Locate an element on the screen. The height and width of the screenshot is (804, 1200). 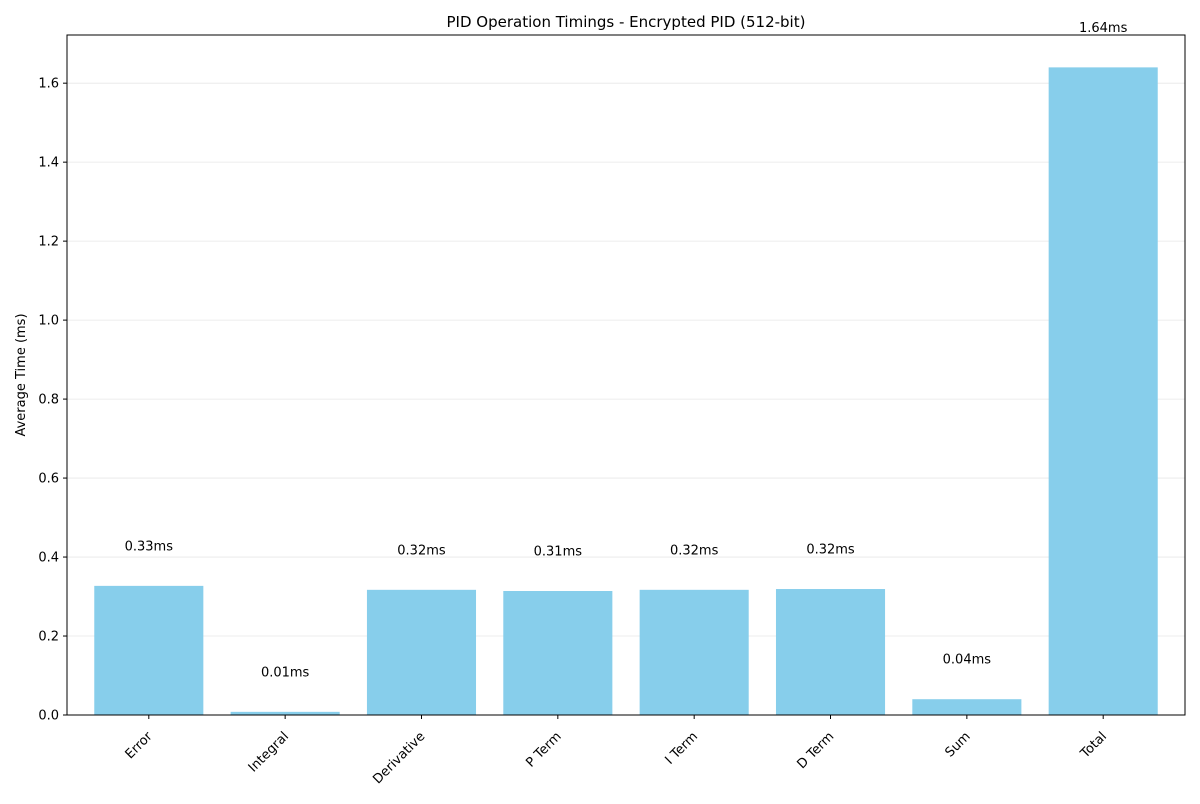
y-tick-label: 0.2 is located at coordinates (48, 637).